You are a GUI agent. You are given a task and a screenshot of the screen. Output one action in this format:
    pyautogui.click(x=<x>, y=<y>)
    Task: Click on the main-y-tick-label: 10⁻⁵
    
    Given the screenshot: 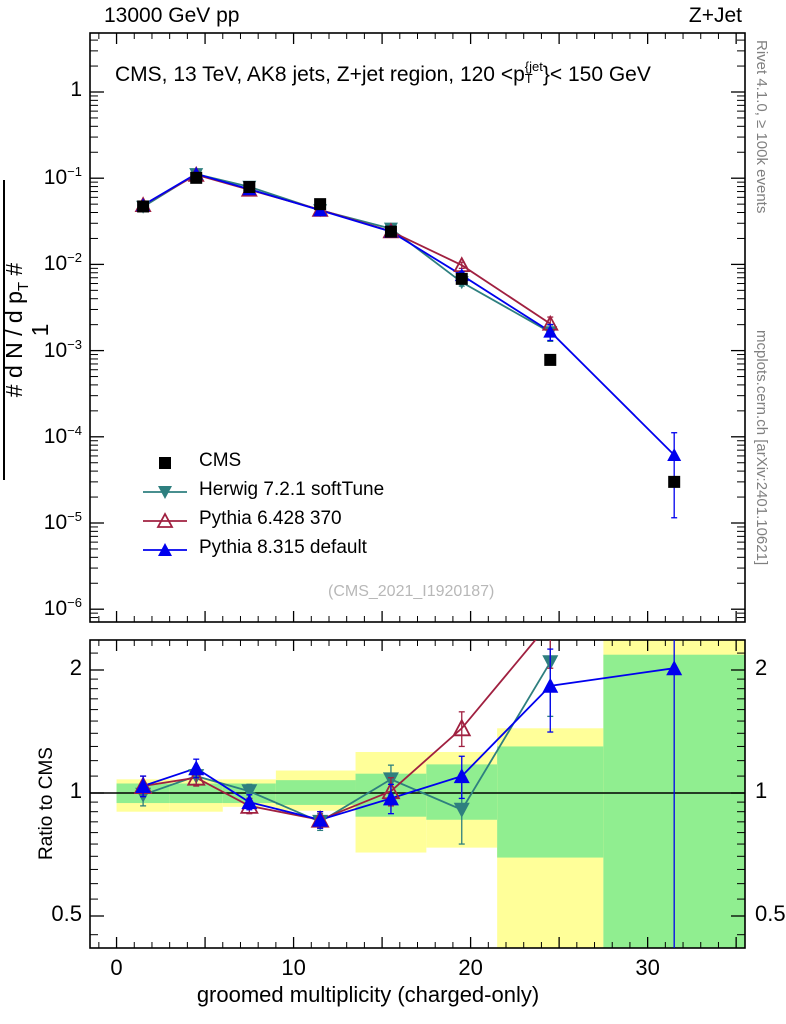 What is the action you would take?
    pyautogui.click(x=62, y=521)
    